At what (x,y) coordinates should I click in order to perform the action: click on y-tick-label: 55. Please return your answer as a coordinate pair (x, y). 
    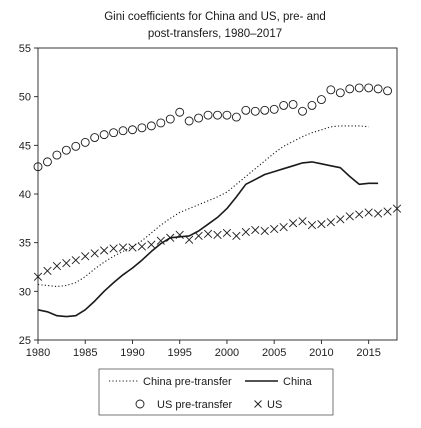
    Looking at the image, I should click on (25, 49).